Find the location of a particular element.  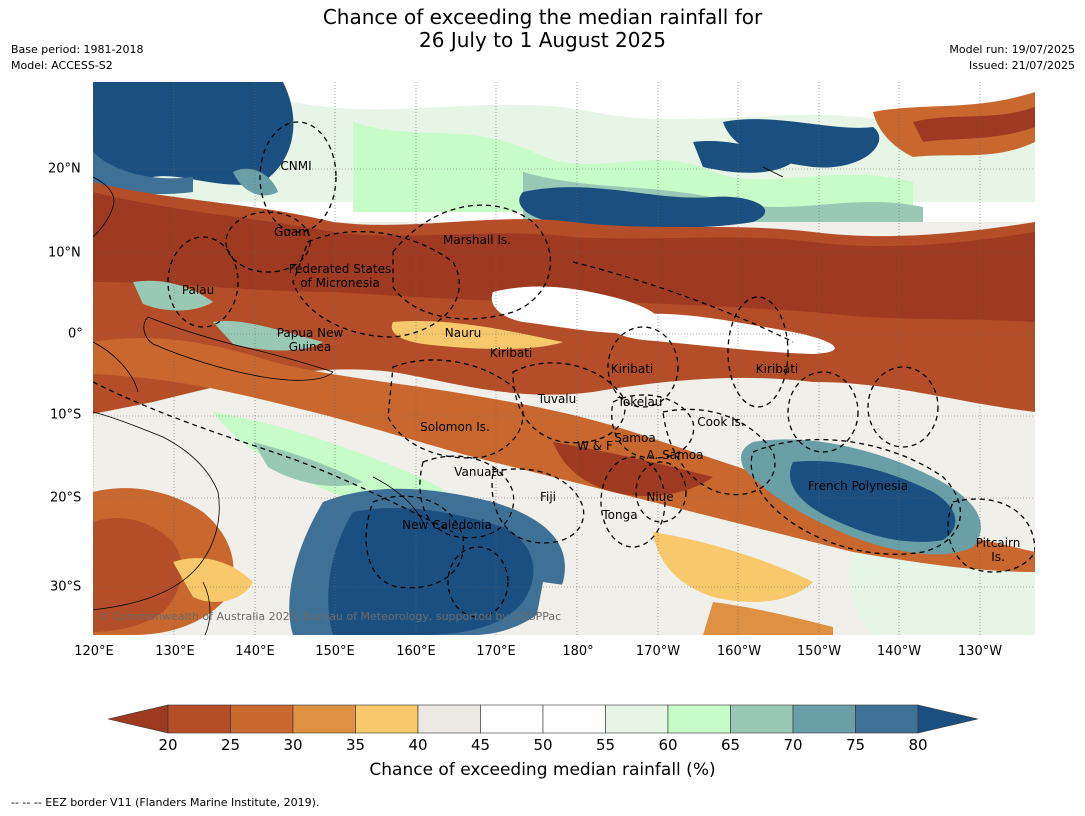

lat-tick: 30°S is located at coordinates (66, 587).